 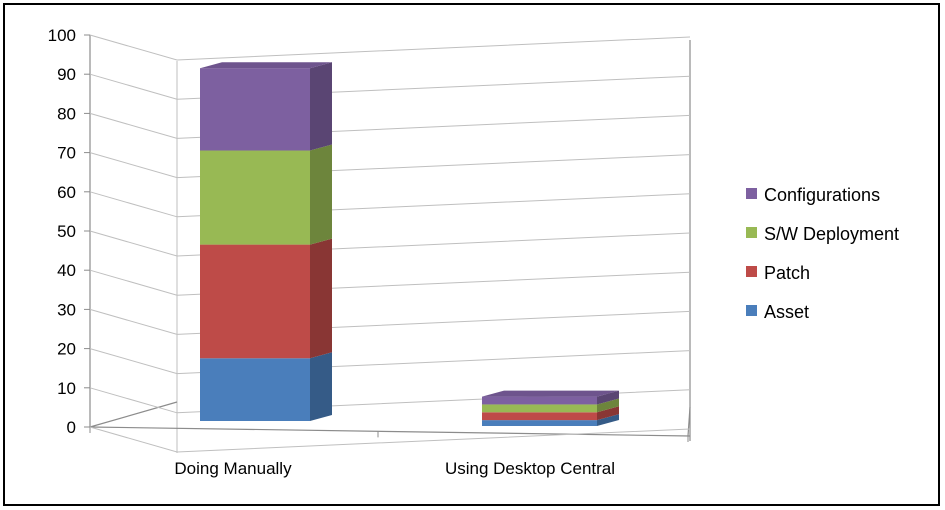 I want to click on y-axis-tick-label: 0, so click(x=71, y=427).